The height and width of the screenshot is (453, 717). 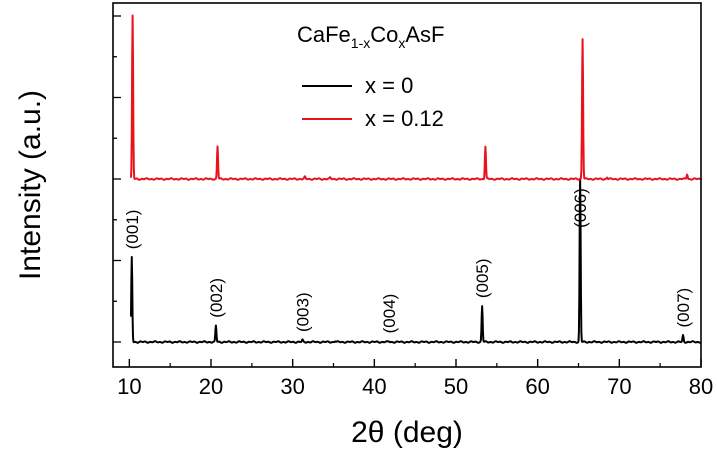 What do you see at coordinates (292, 386) in the screenshot?
I see `x-tick-label-2: 30` at bounding box center [292, 386].